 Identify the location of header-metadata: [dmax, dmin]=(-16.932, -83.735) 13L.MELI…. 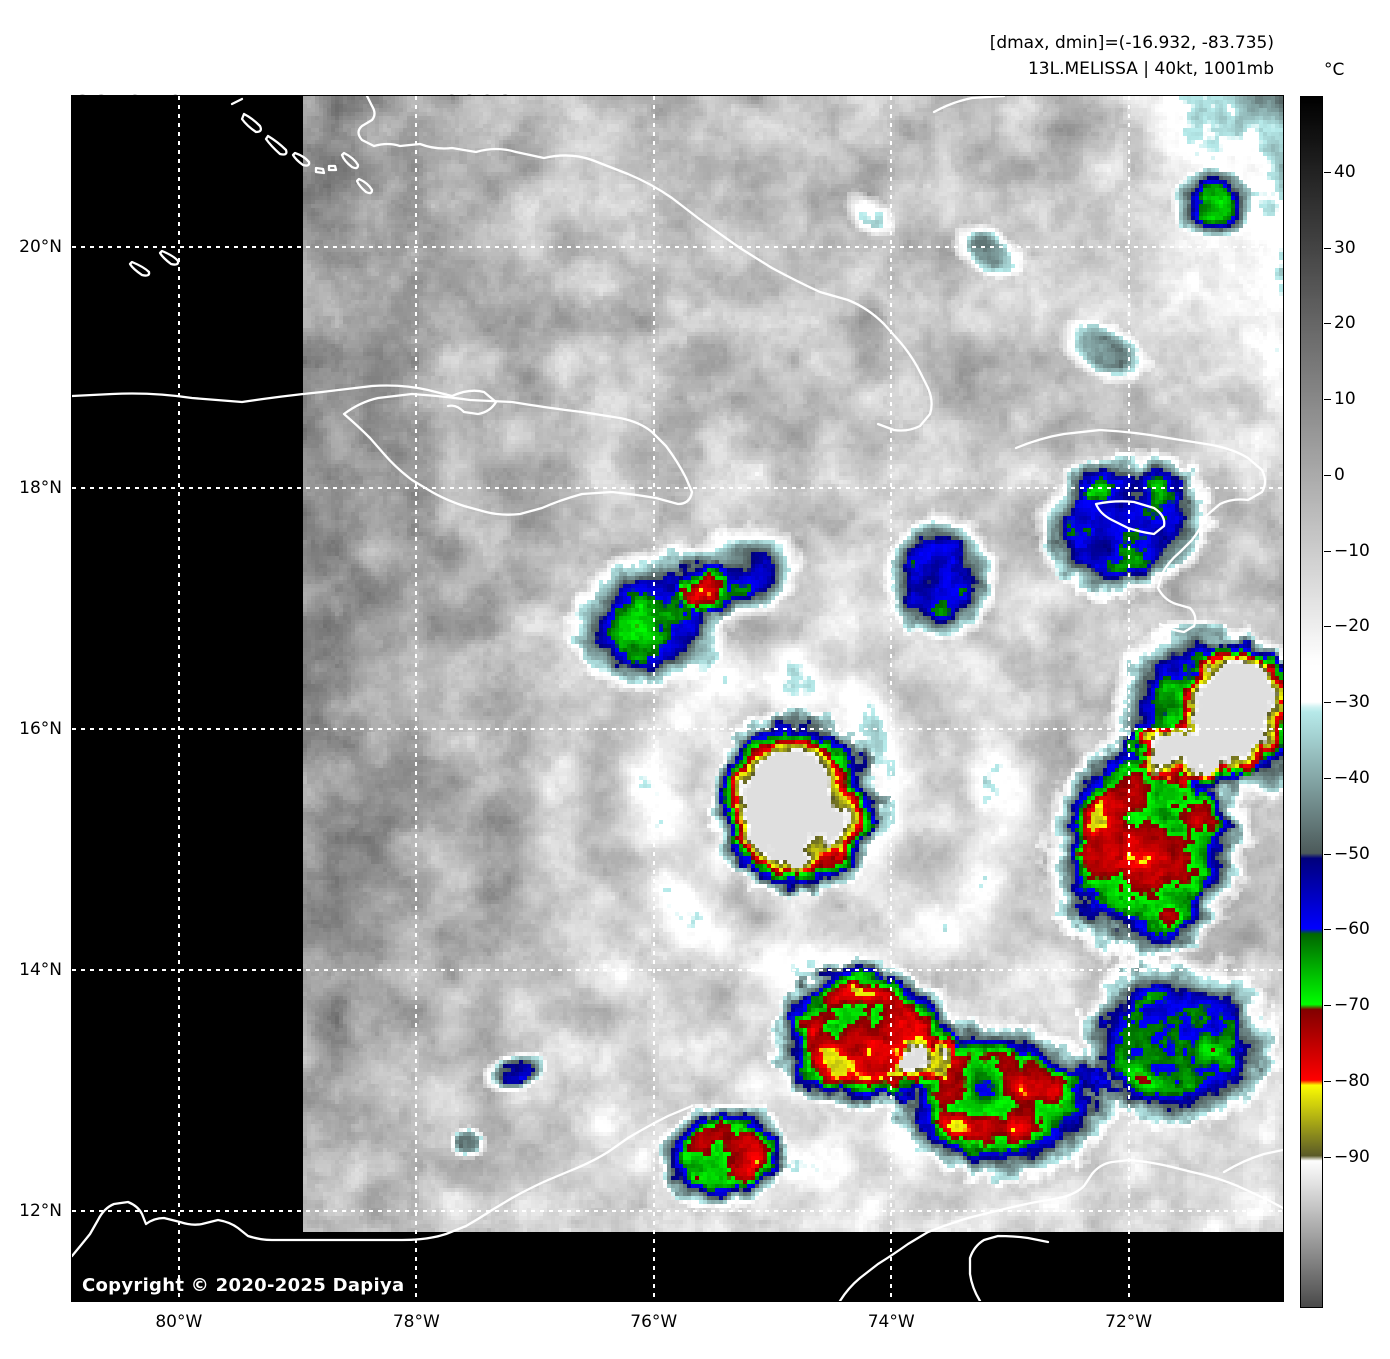
(1132, 56).